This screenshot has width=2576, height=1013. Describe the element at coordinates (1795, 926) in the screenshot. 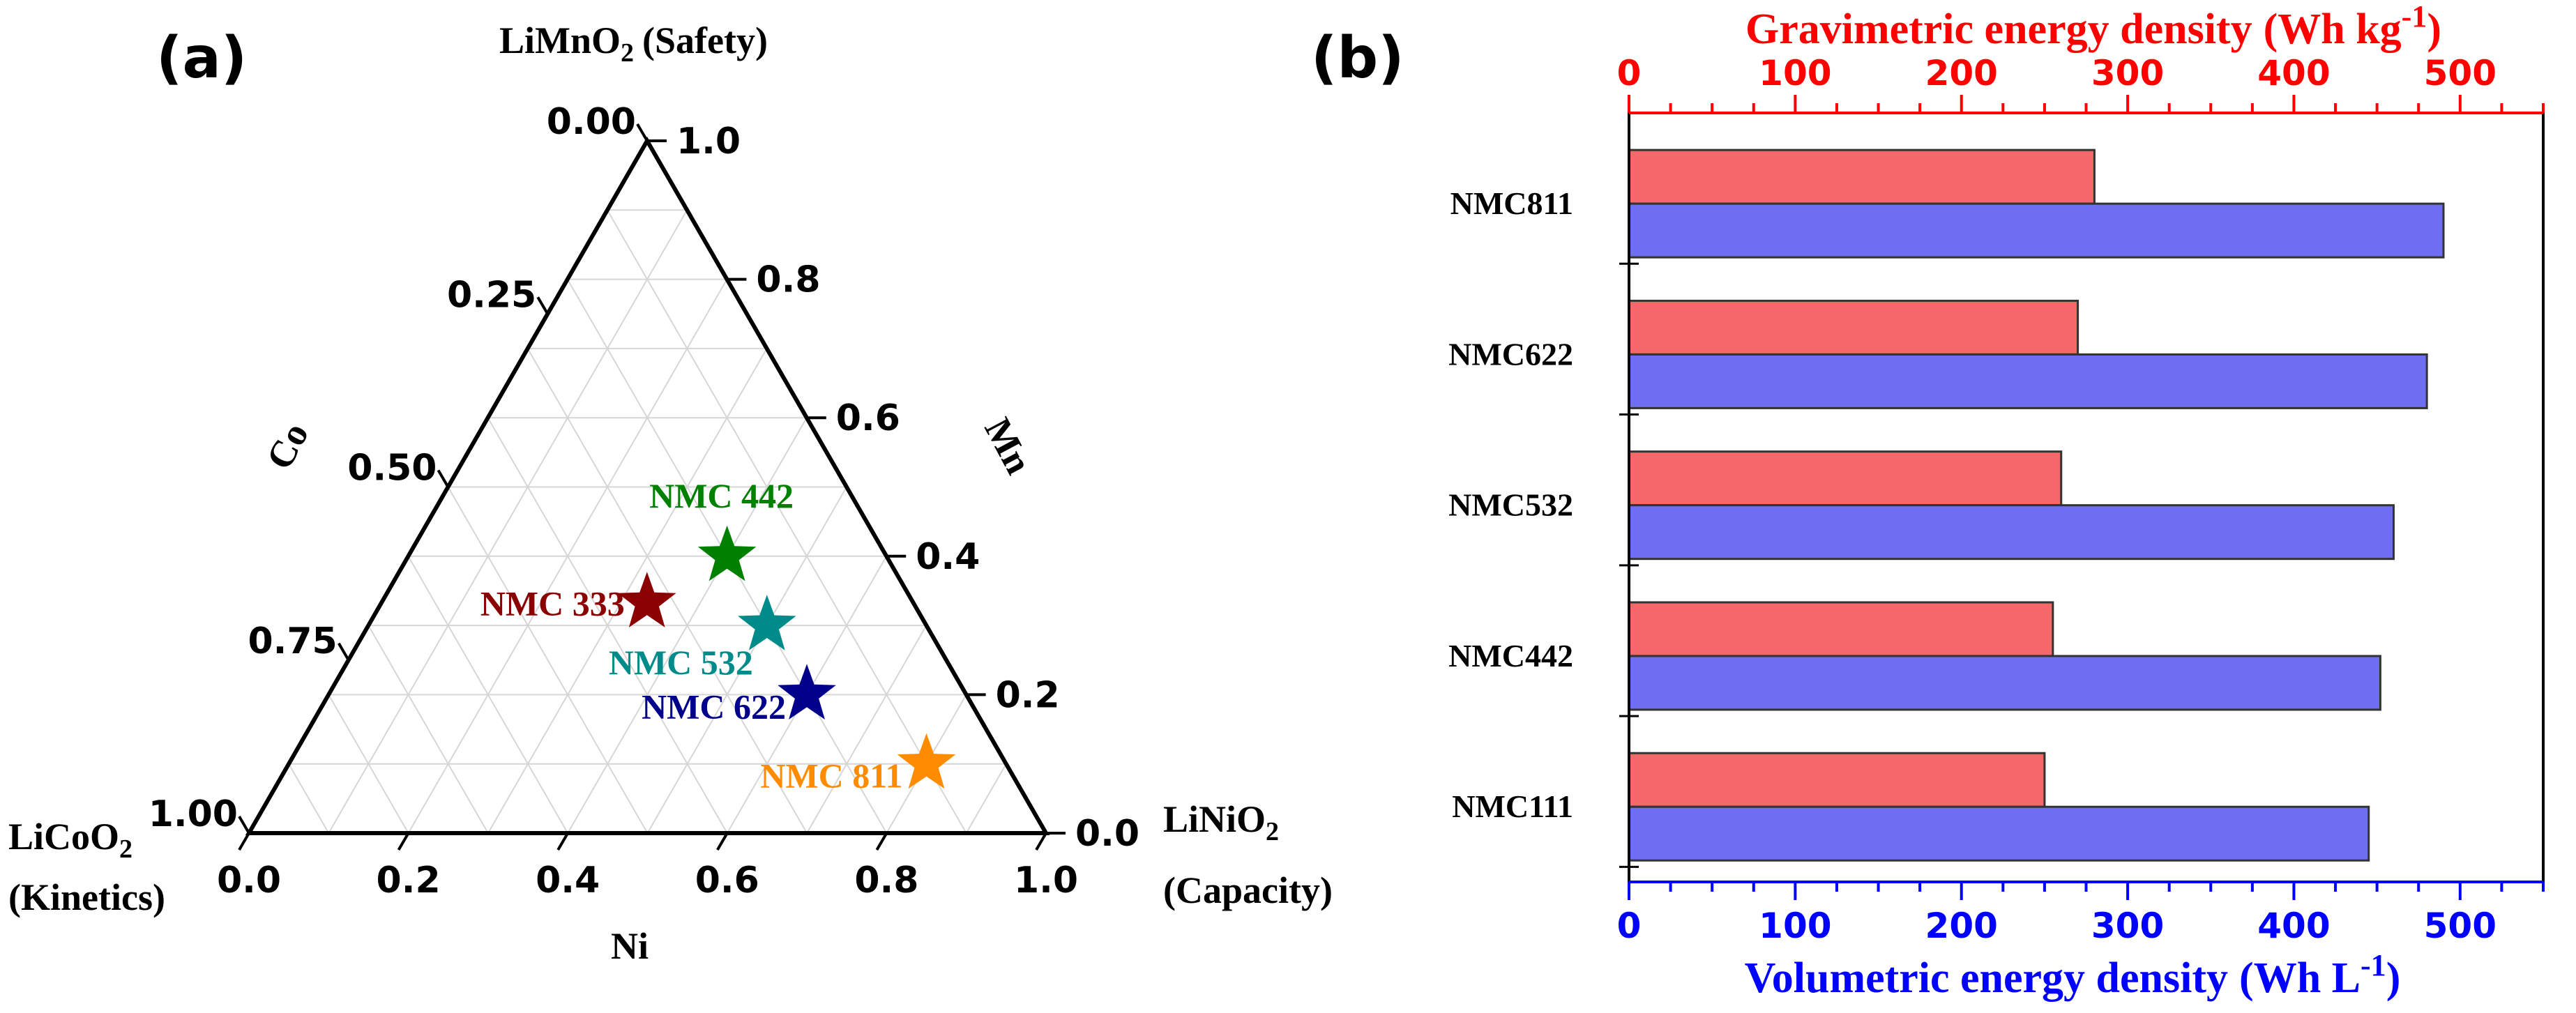

I see `bottom-tick-label: 100` at that location.